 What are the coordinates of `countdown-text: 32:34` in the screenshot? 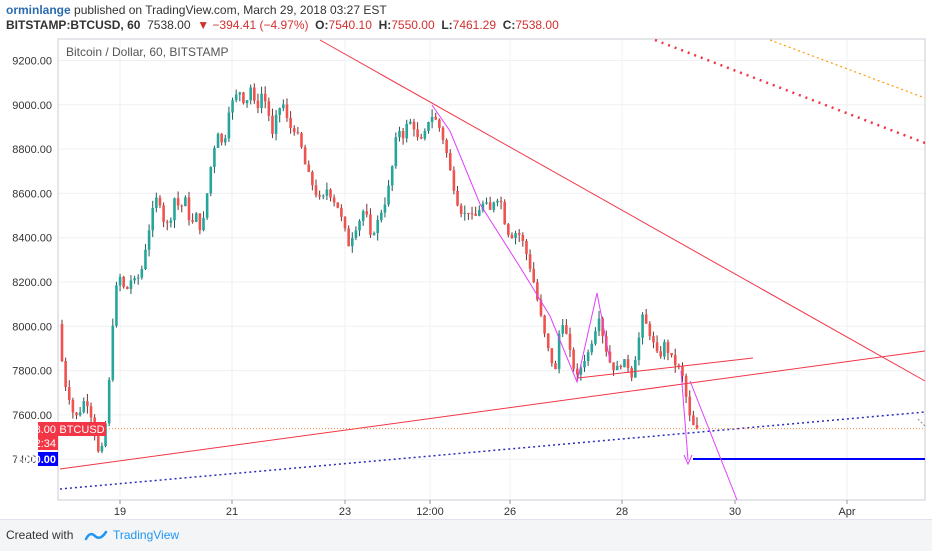 It's located at (42, 444).